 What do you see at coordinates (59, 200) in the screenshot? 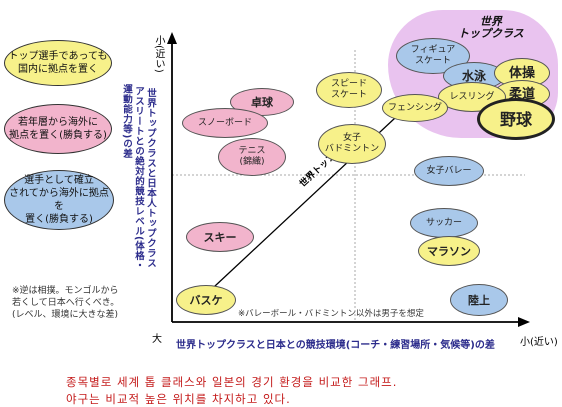
I see `legend-blue: 選手として確立 されてから海外に拠点を 置く(勝負する)` at bounding box center [59, 200].